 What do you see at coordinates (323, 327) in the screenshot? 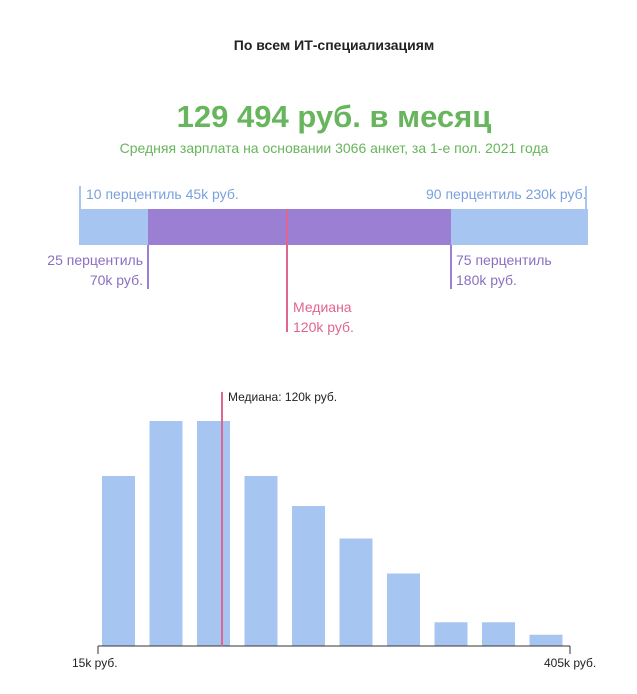
I see `median-label-value: 120k руб.` at bounding box center [323, 327].